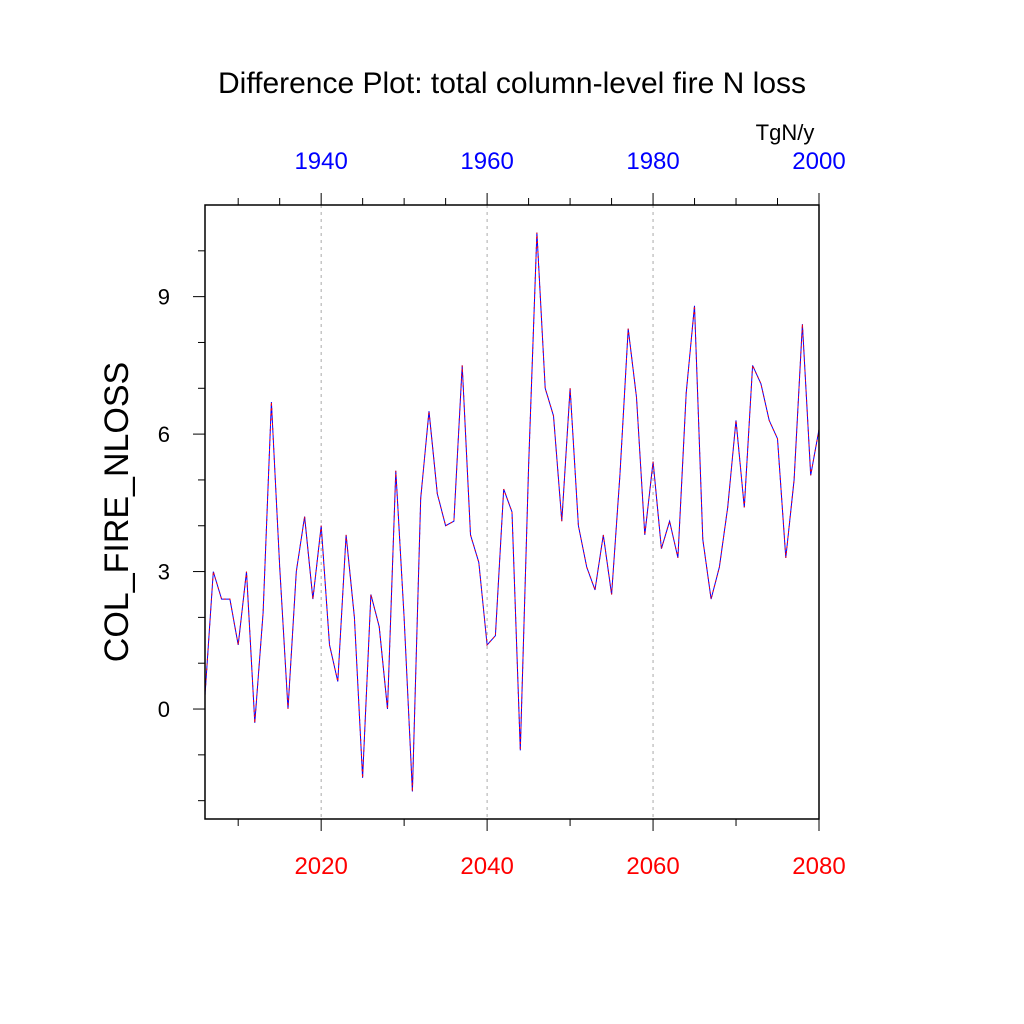 This screenshot has width=1024, height=1024. Describe the element at coordinates (164, 572) in the screenshot. I see `y-tick-label: 3` at that location.